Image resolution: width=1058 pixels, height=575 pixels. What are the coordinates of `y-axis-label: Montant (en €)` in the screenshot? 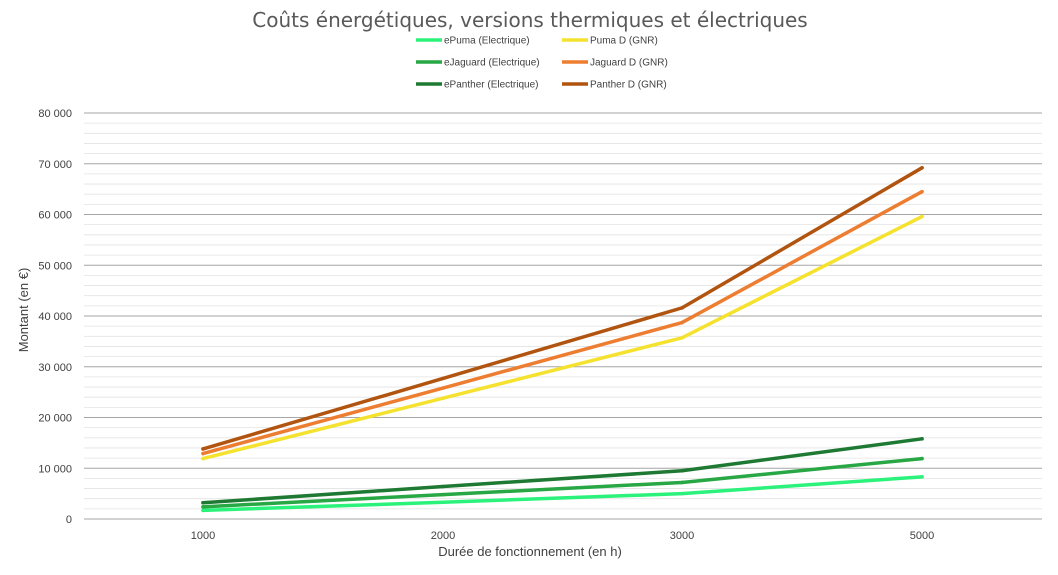 It's located at (23, 310).